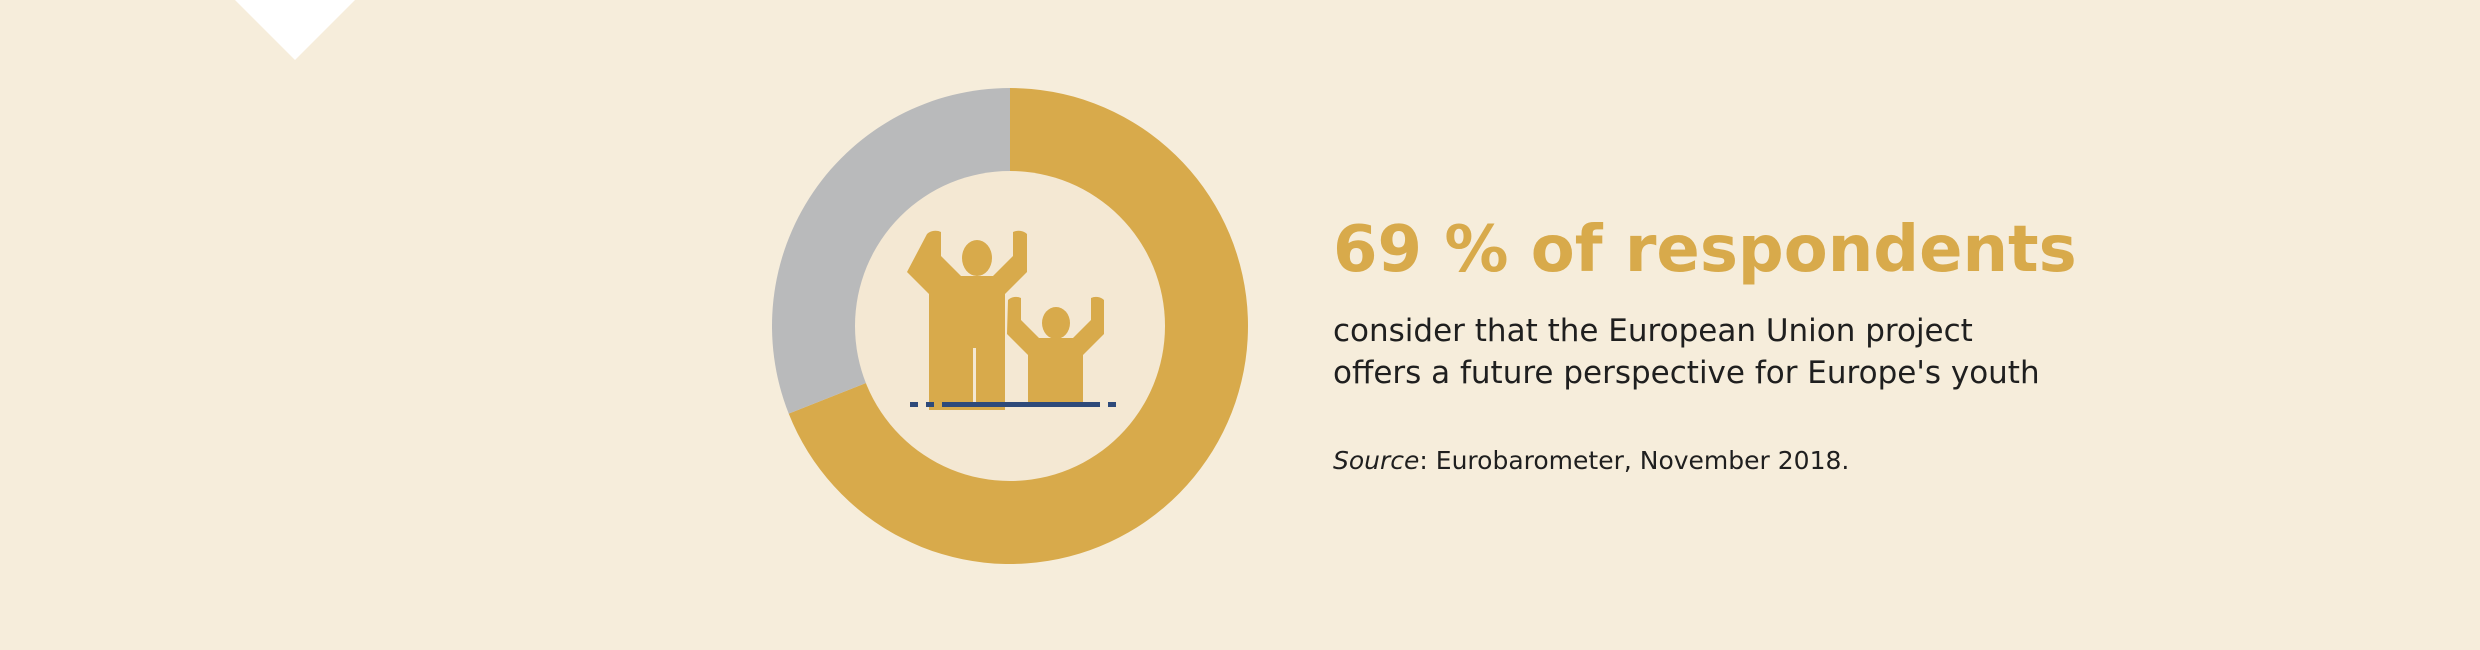 Image resolution: width=2480 pixels, height=650 pixels. I want to click on ground-line, so click(1013, 404).